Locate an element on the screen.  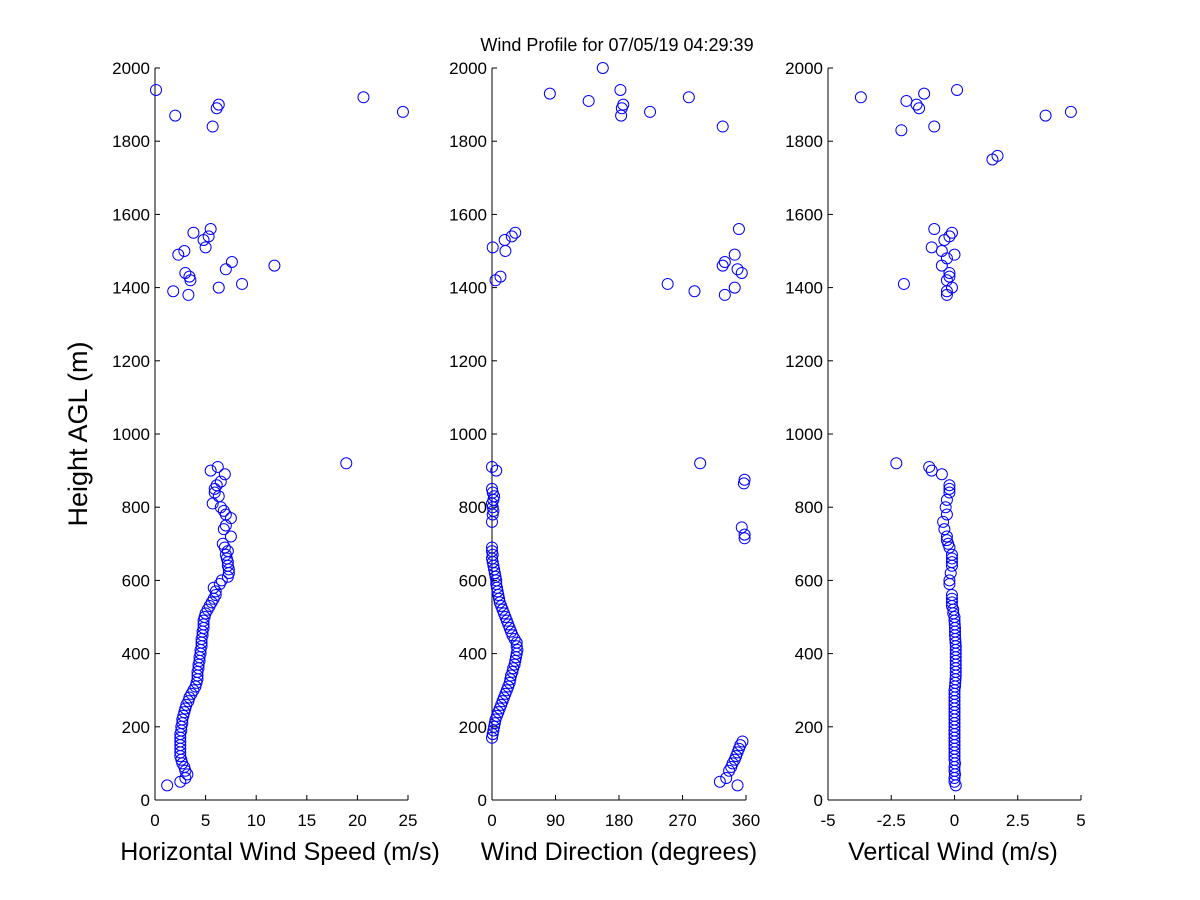
y-tick-label: 800 is located at coordinates (809, 507).